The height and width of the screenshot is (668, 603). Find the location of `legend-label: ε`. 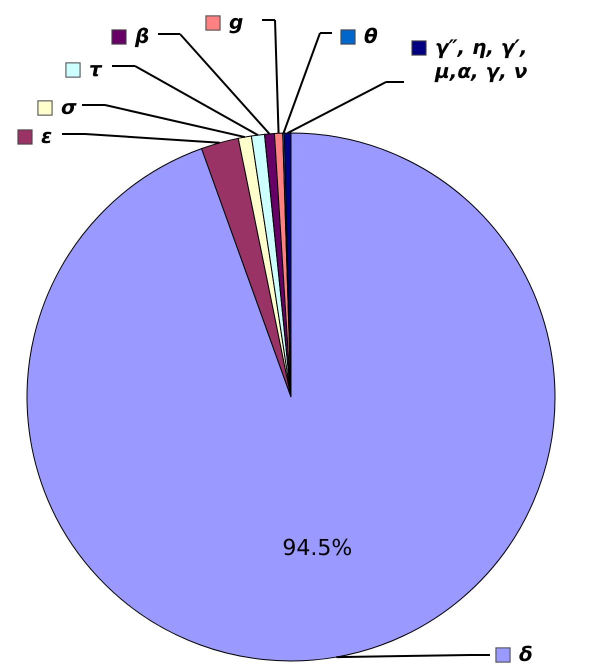

legend-label: ε is located at coordinates (46, 136).